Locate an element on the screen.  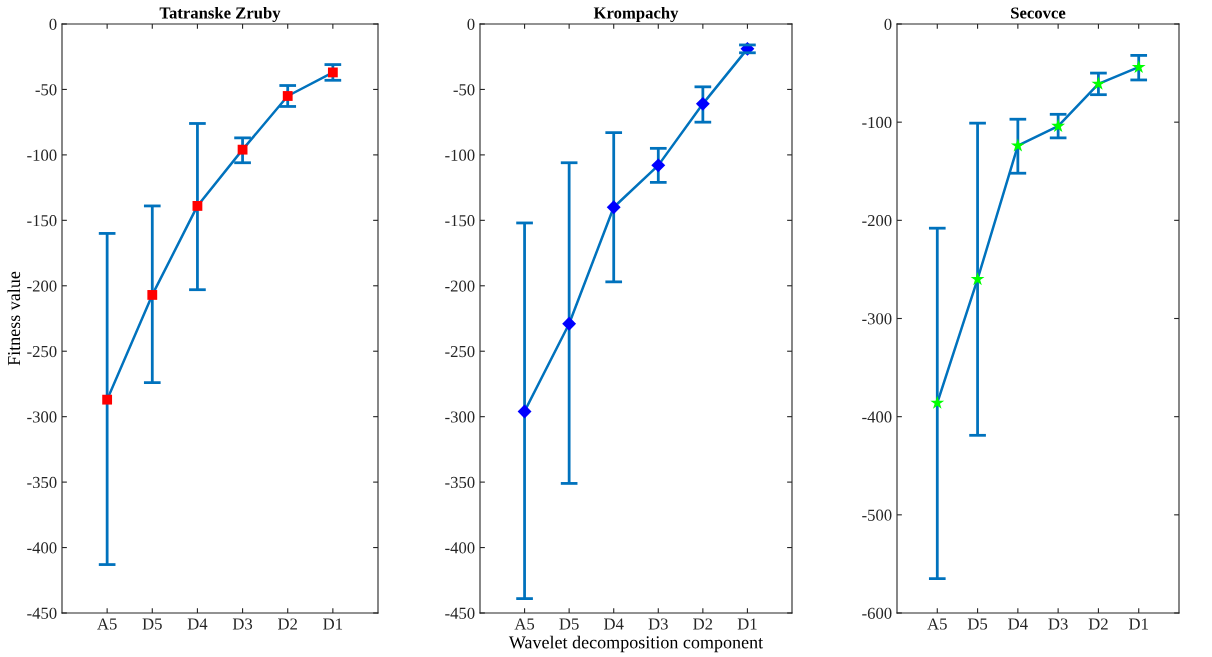
y-tick-label: -500 is located at coordinates (877, 515).